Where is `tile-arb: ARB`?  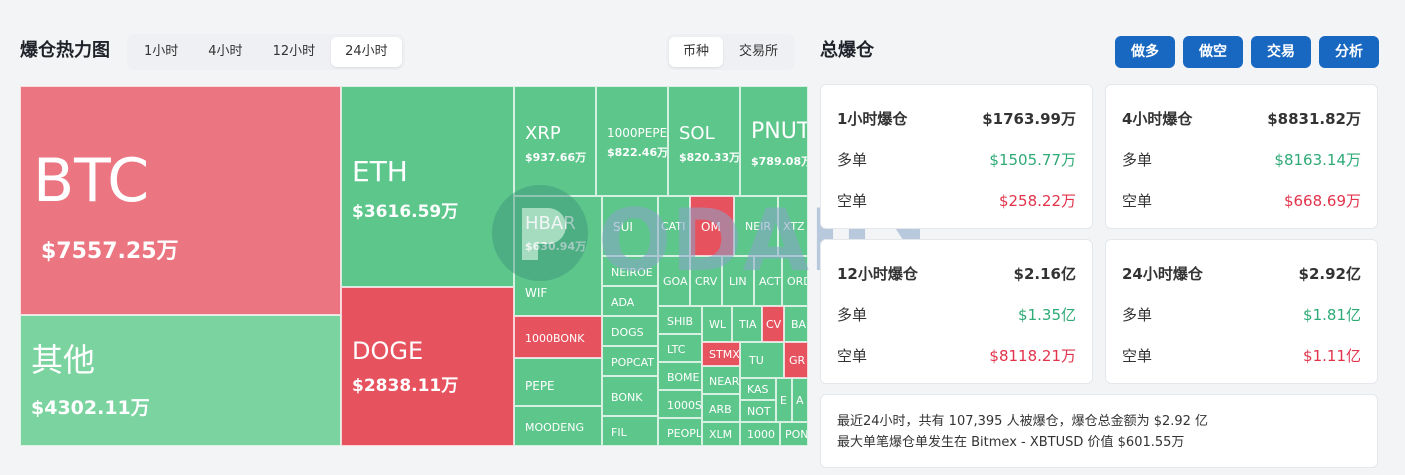
tile-arb: ARB is located at coordinates (721, 408).